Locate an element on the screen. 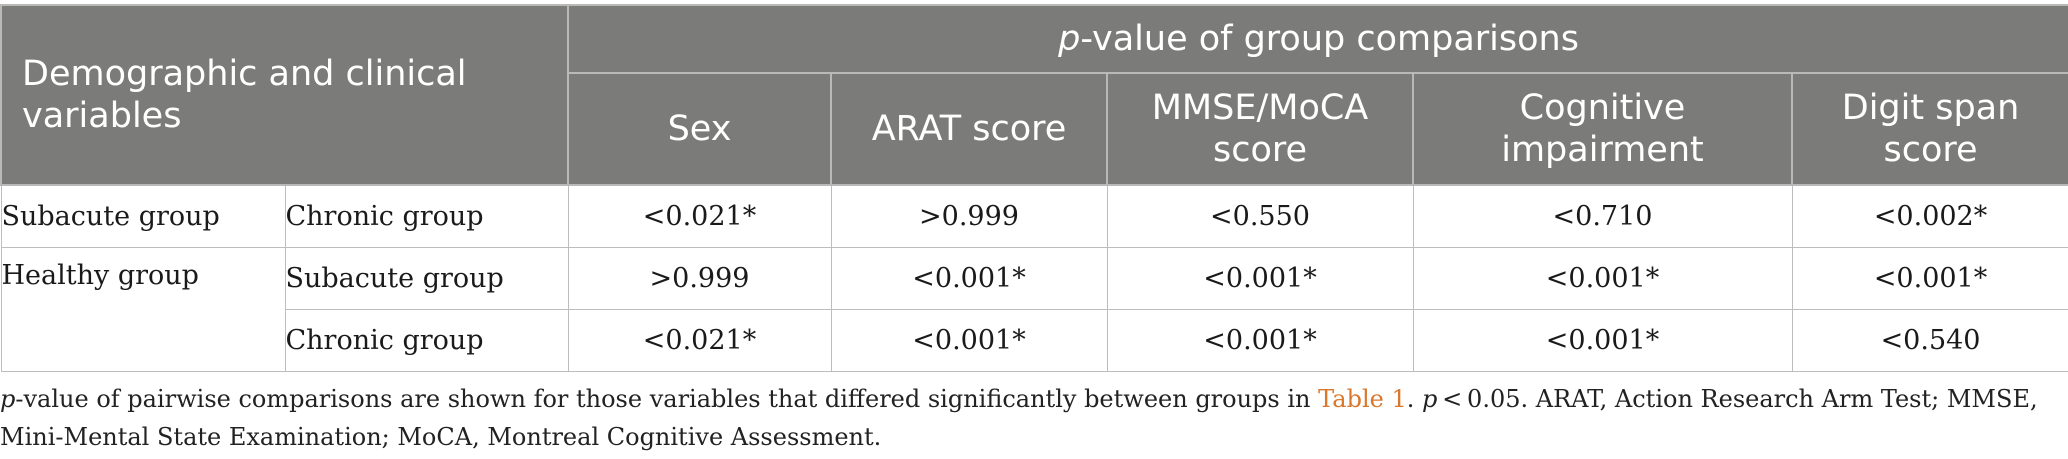  value-cell: <0.550 is located at coordinates (1260, 216).